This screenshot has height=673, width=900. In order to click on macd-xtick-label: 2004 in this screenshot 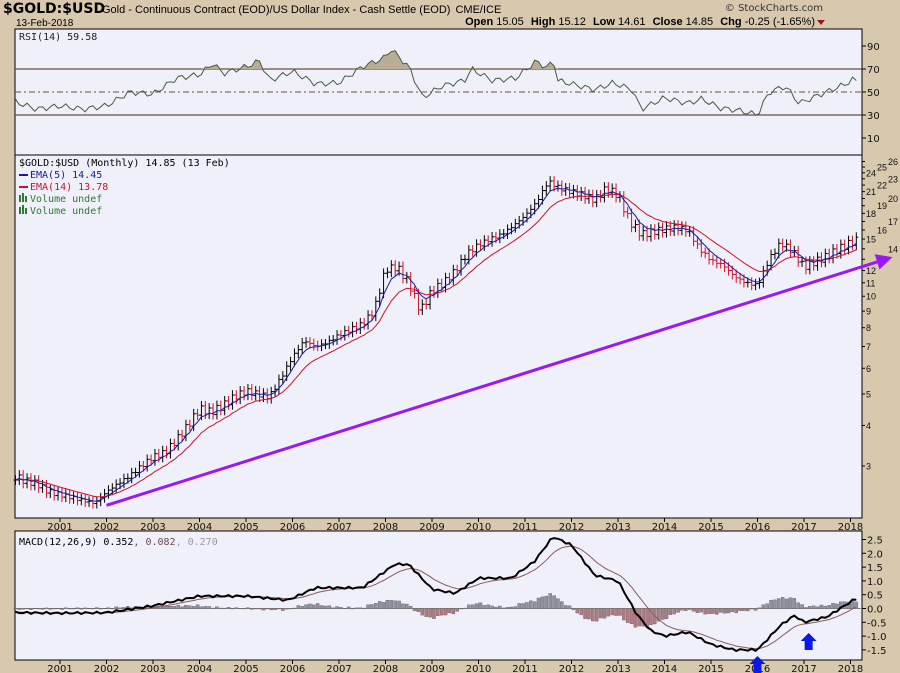, I will do `click(199, 668)`.